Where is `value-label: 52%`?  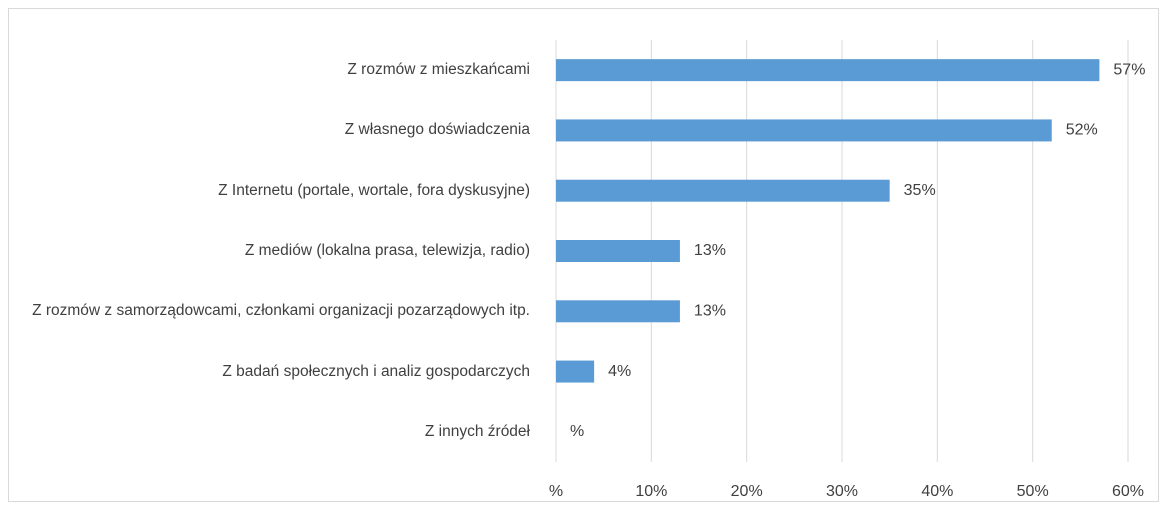 value-label: 52% is located at coordinates (1082, 130).